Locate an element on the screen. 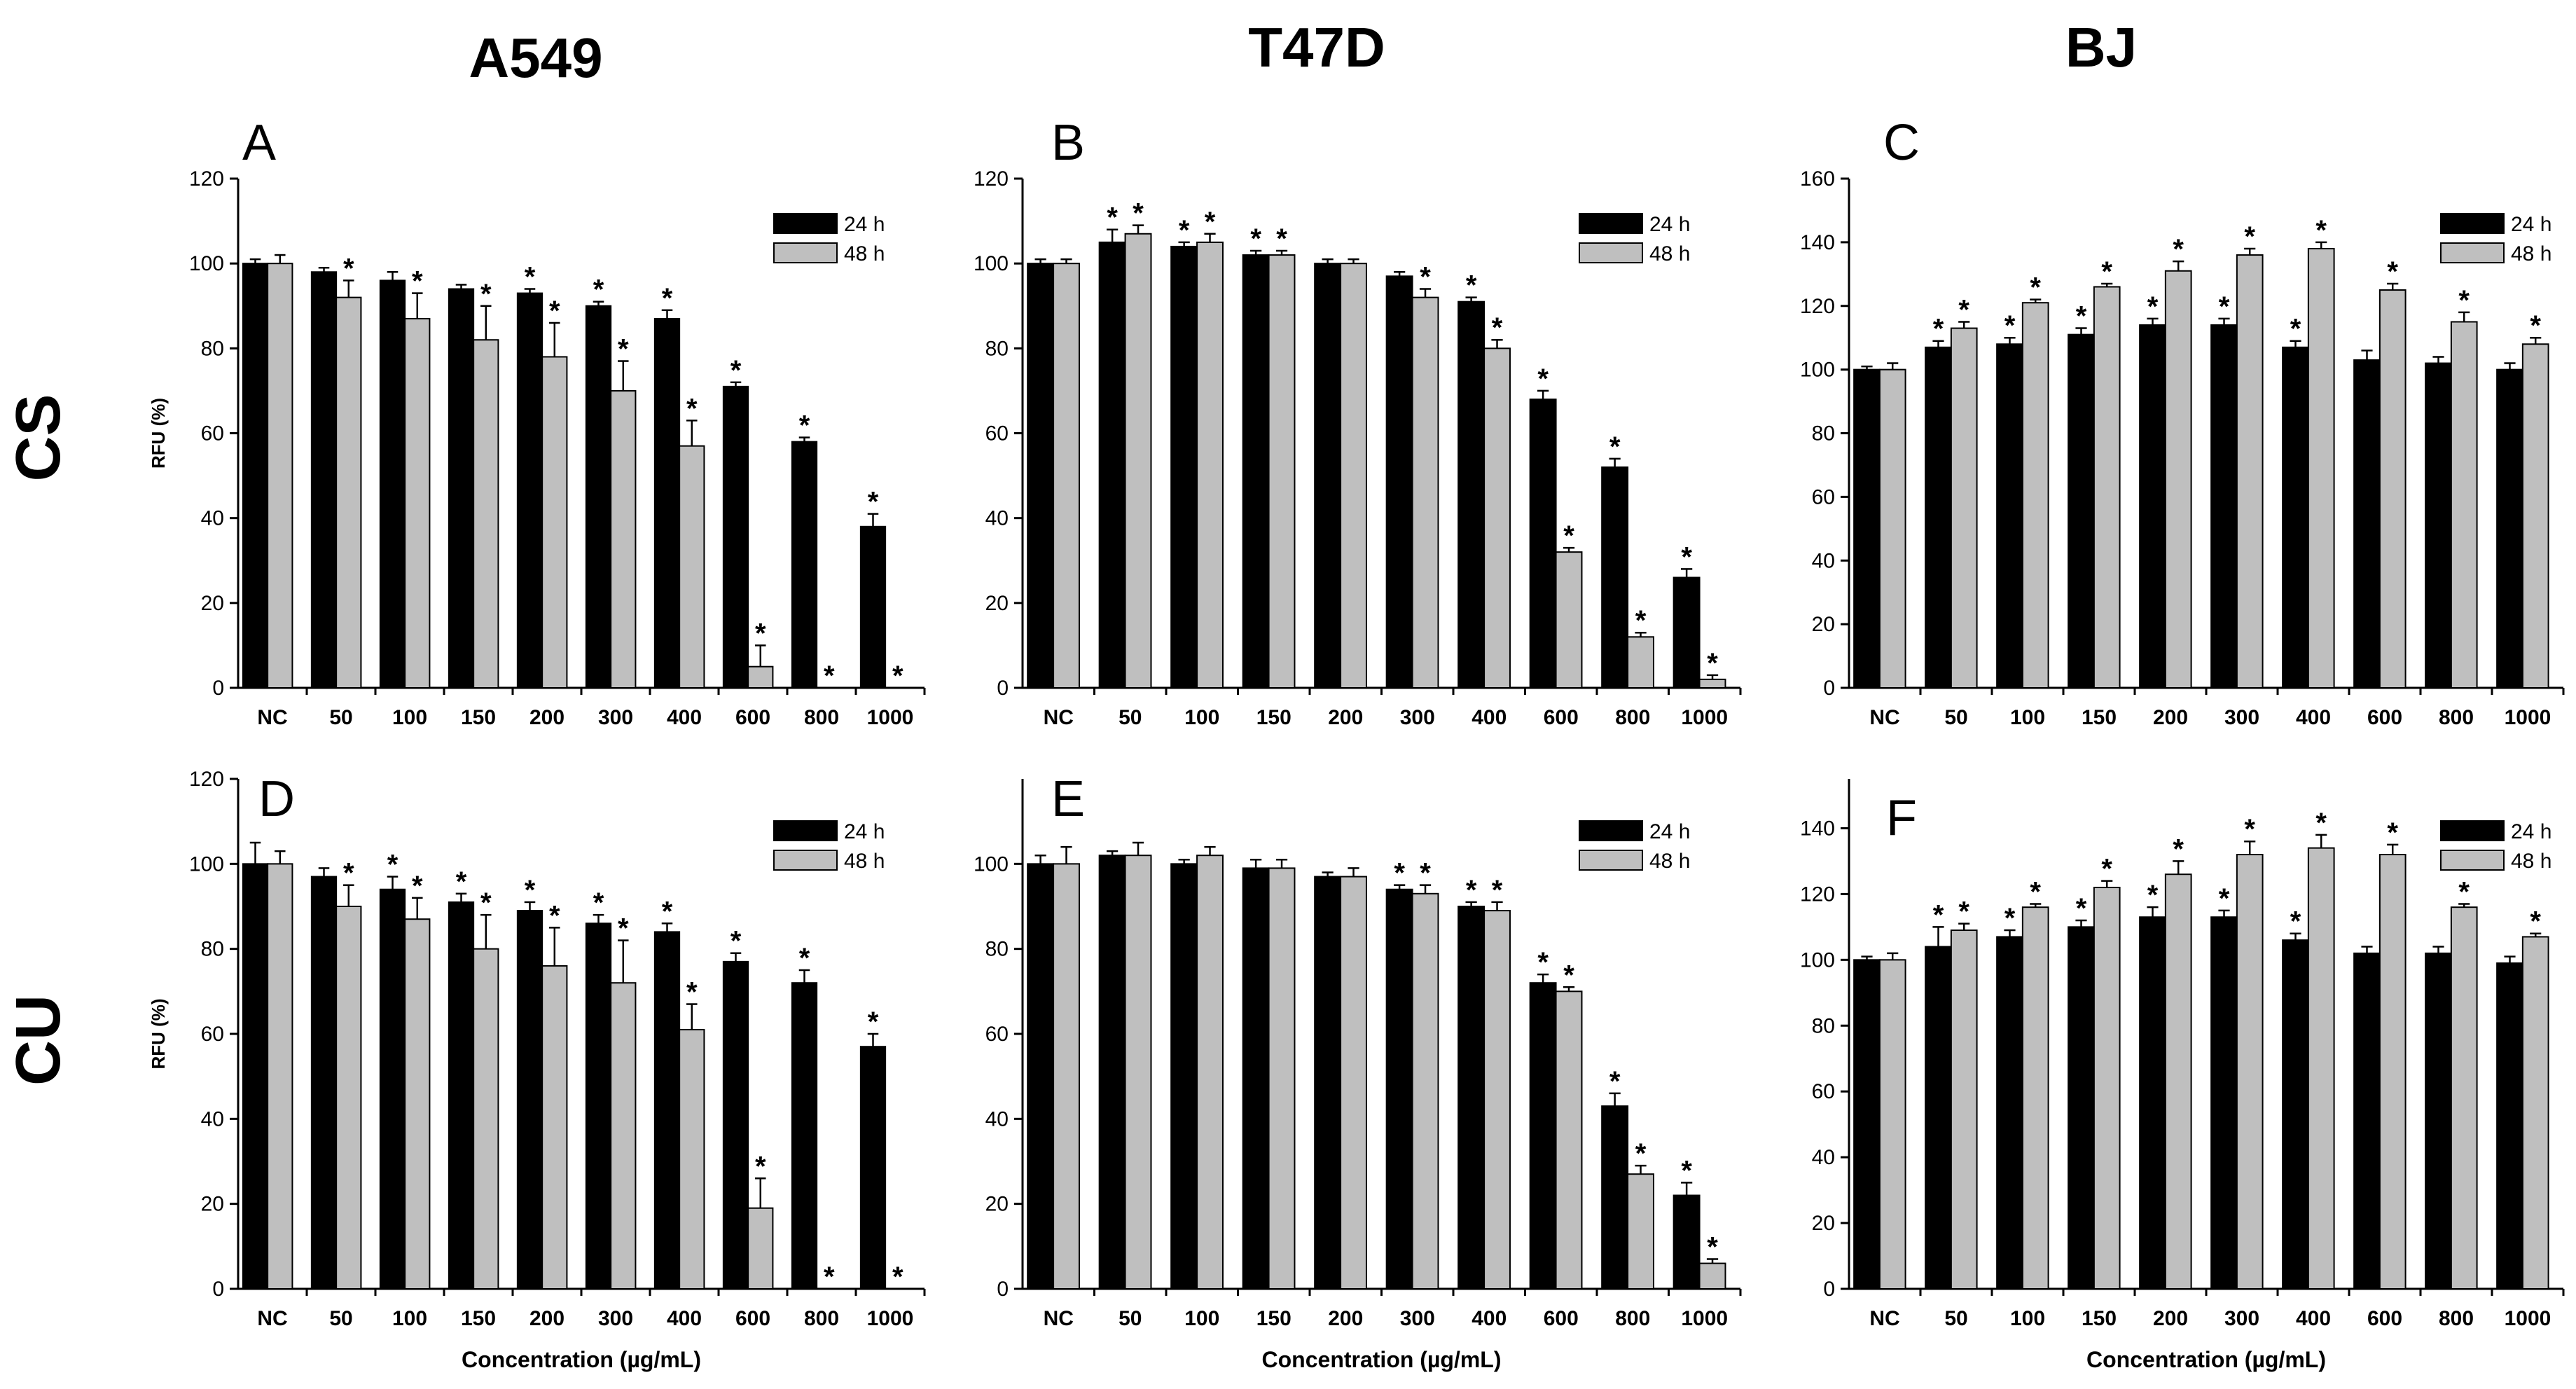 The width and height of the screenshot is (2576, 1389). y-tick-label: 140 is located at coordinates (1818, 828).